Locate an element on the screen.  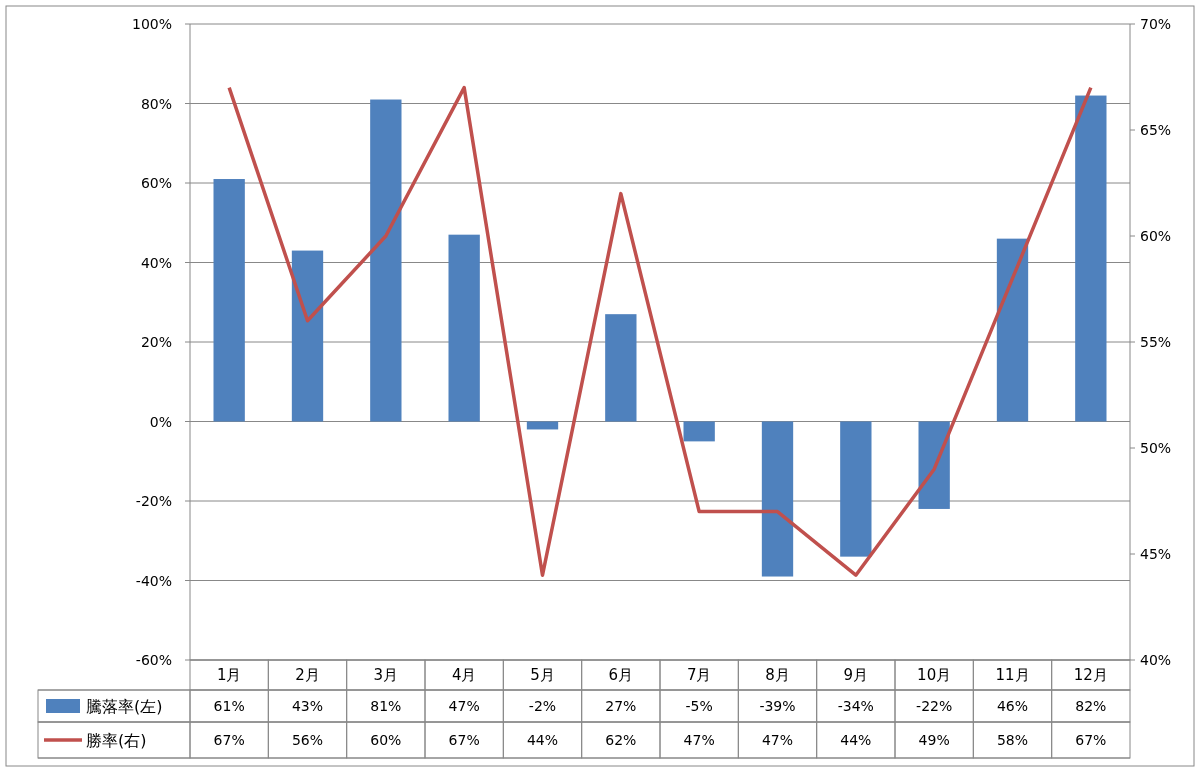
data-label: -5% is located at coordinates (699, 706).